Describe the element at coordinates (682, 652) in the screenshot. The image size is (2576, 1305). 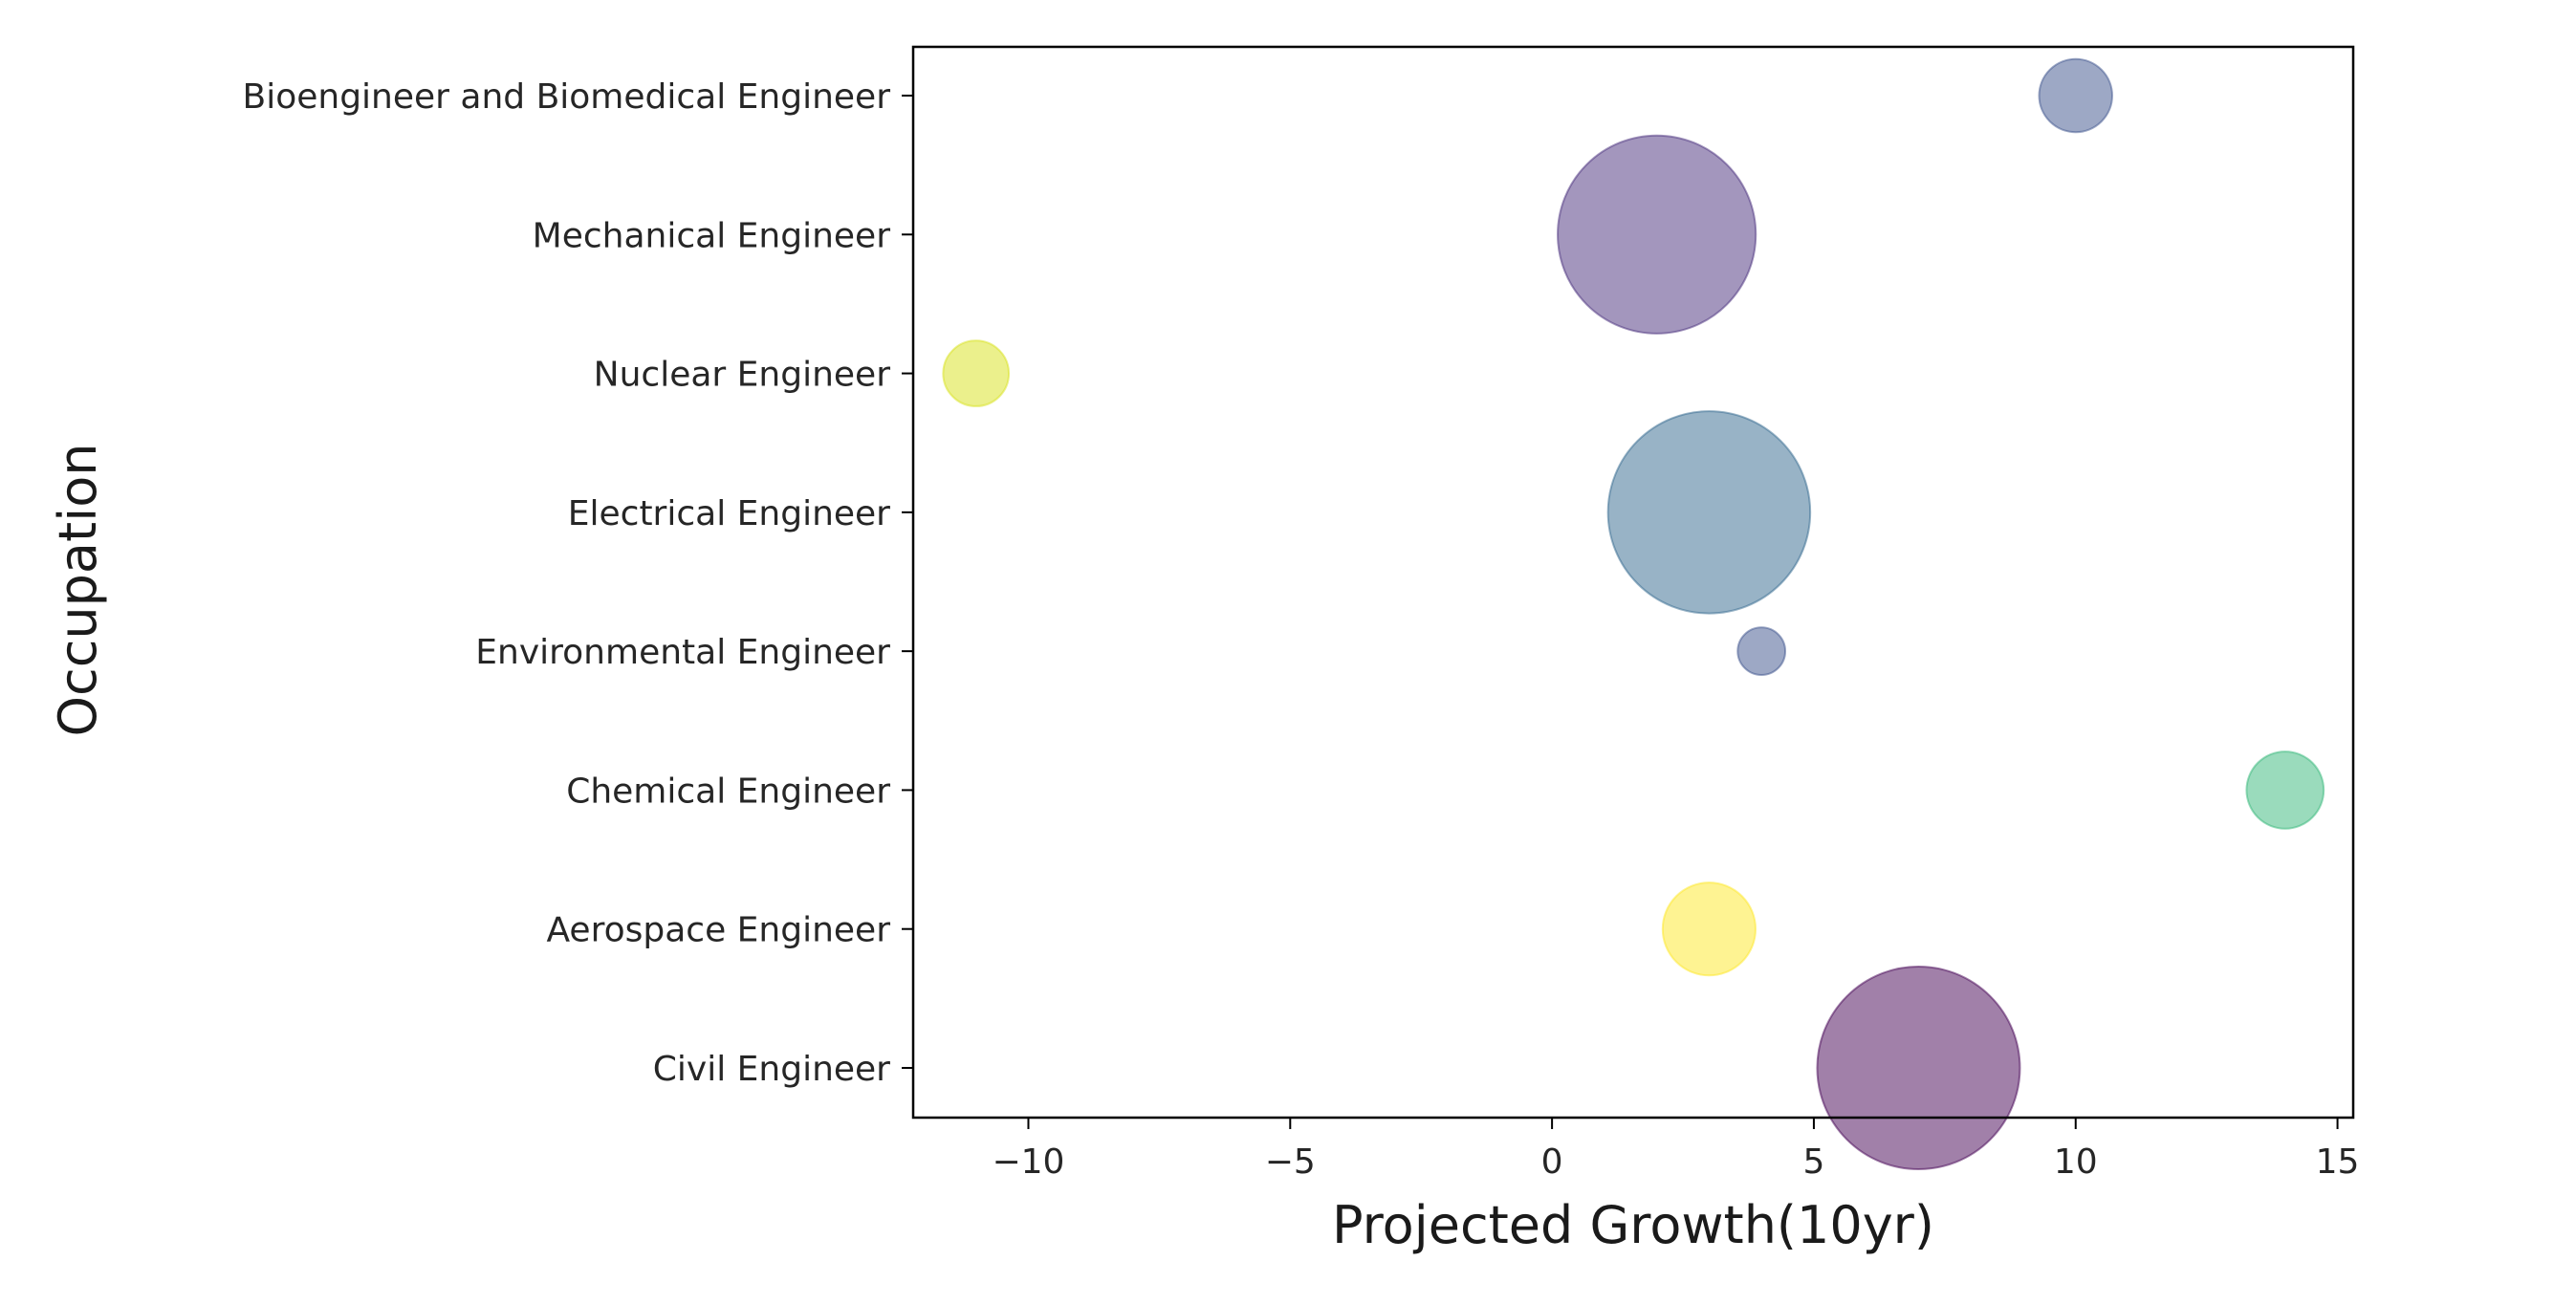
I see `y-tick-label: Environmental Engineer` at that location.